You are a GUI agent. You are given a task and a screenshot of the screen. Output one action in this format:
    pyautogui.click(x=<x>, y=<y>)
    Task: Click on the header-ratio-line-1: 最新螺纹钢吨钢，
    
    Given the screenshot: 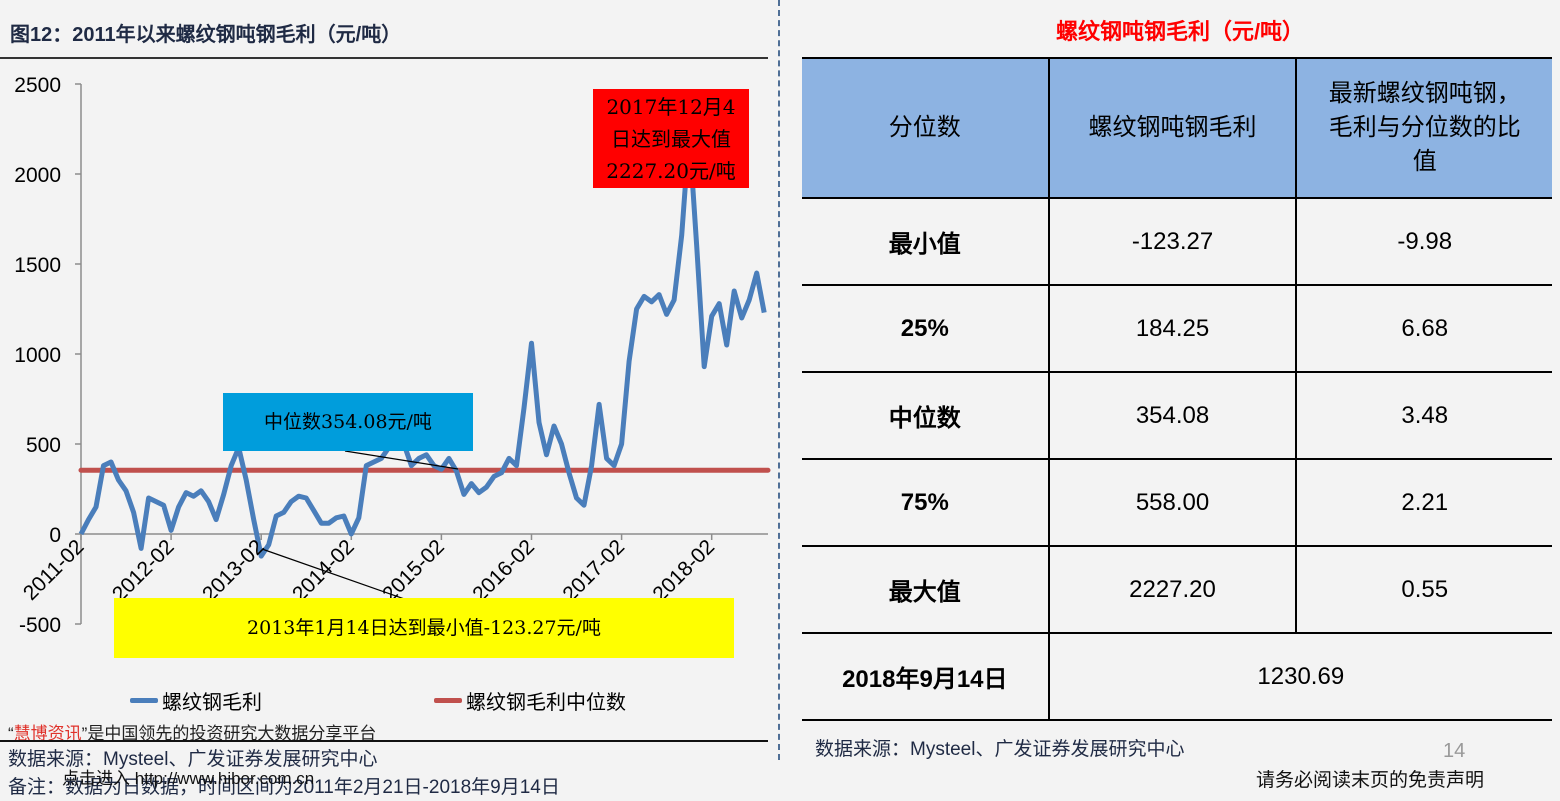 What is the action you would take?
    pyautogui.click(x=1424, y=93)
    